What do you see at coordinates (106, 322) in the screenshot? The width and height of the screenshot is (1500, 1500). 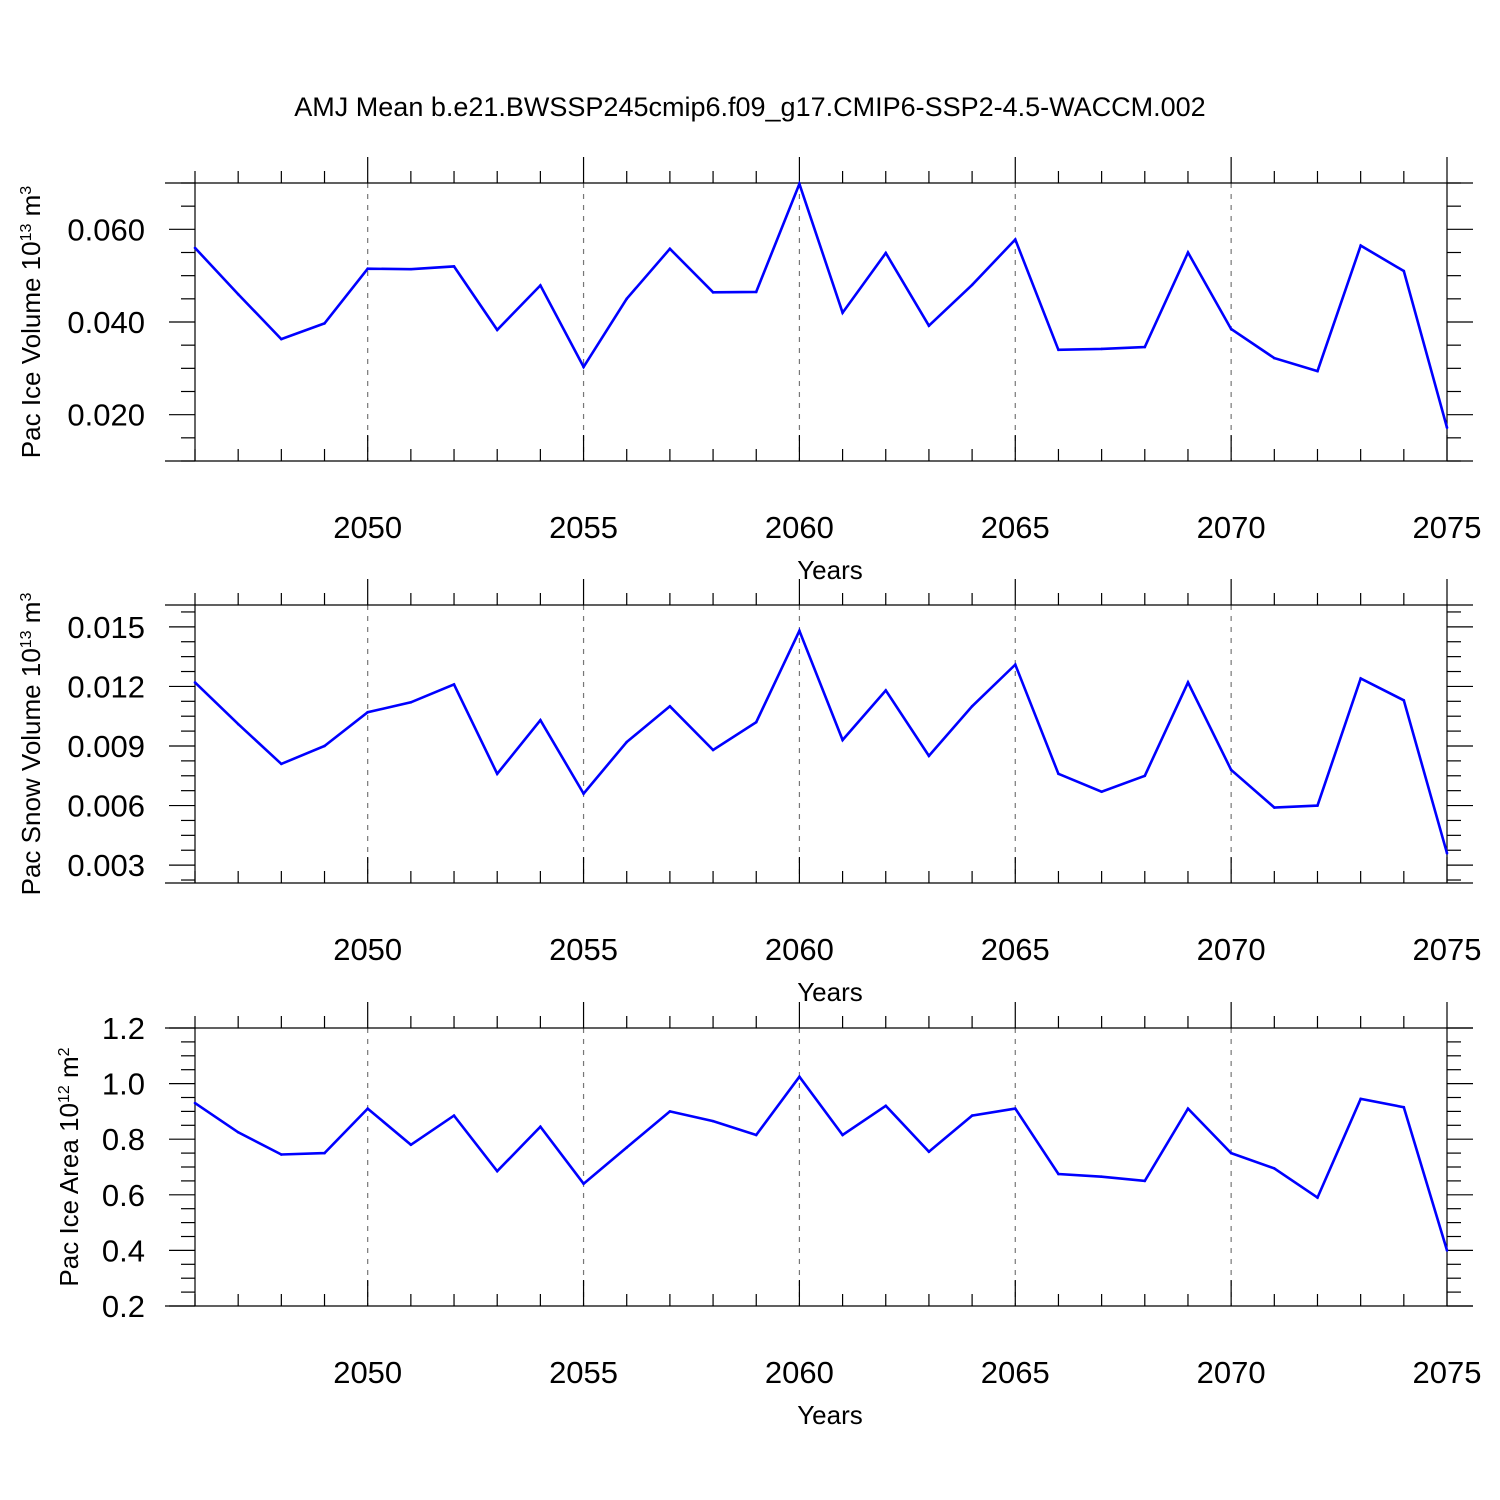 I see `y-tick-label: 0.040` at bounding box center [106, 322].